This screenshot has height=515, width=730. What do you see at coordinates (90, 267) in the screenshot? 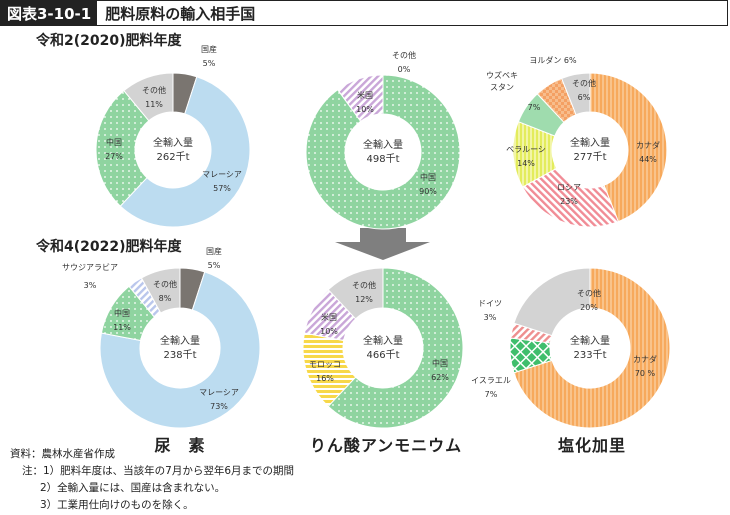
I see `slice-label-name-urea2022-3: サウジアラビア` at bounding box center [90, 267].